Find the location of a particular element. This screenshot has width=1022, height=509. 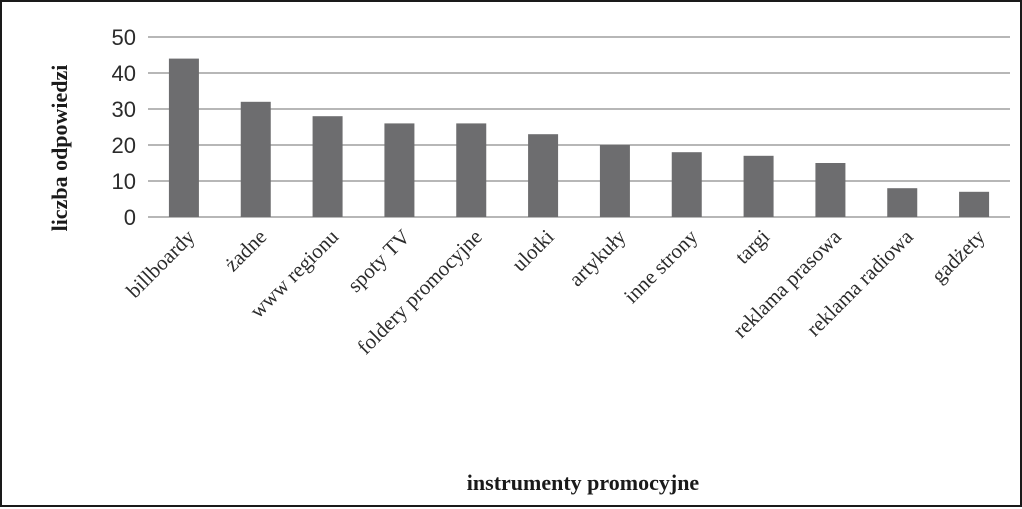

y-tick-label: 20 is located at coordinates (124, 145).